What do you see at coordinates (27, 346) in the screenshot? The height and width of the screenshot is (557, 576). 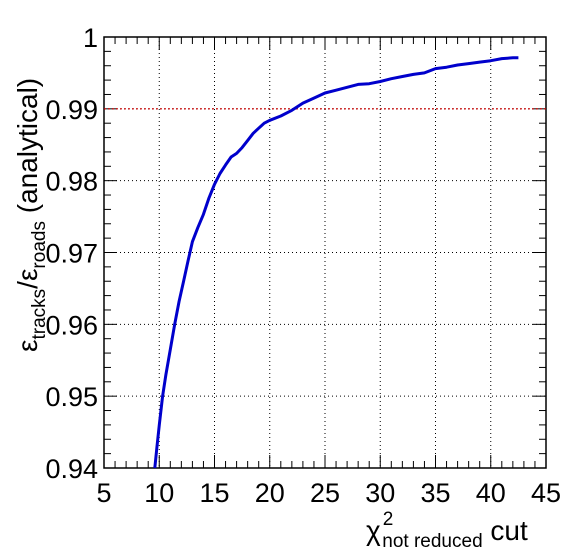 I see `y-axis-title-num: ε` at bounding box center [27, 346].